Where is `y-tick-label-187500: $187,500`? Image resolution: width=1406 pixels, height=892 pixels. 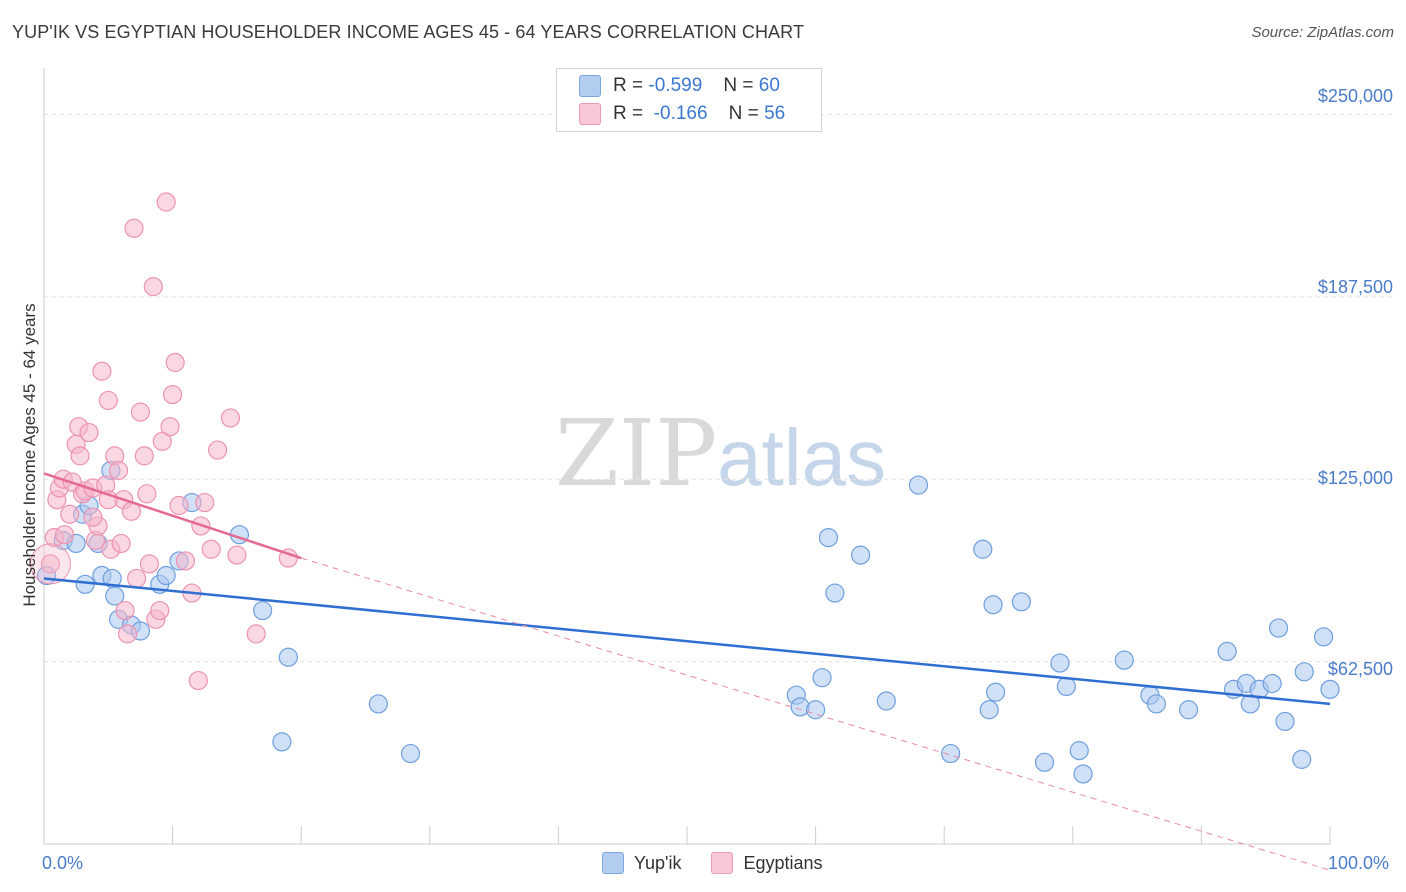
y-tick-label-187500: $187,500 is located at coordinates (1355, 287).